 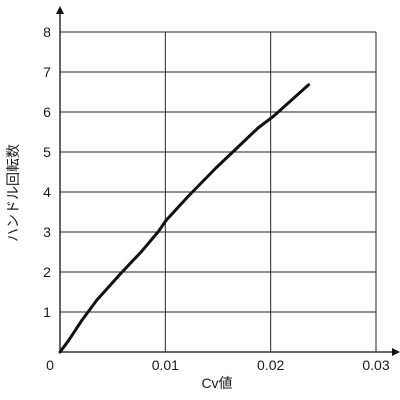 What do you see at coordinates (270, 365) in the screenshot?
I see `x-tick-label: 0.02` at bounding box center [270, 365].